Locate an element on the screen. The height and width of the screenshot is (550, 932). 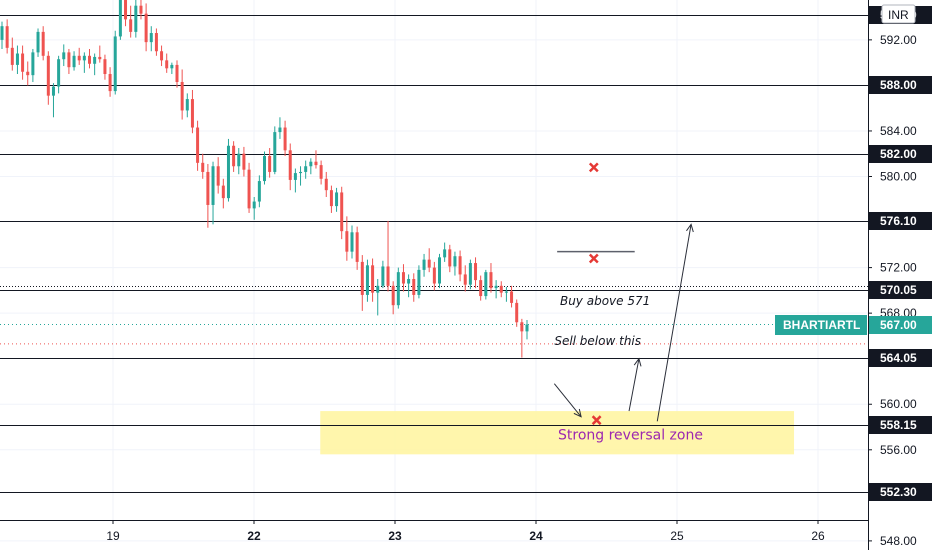
price-tick-label: 580.00 is located at coordinates (898, 177).